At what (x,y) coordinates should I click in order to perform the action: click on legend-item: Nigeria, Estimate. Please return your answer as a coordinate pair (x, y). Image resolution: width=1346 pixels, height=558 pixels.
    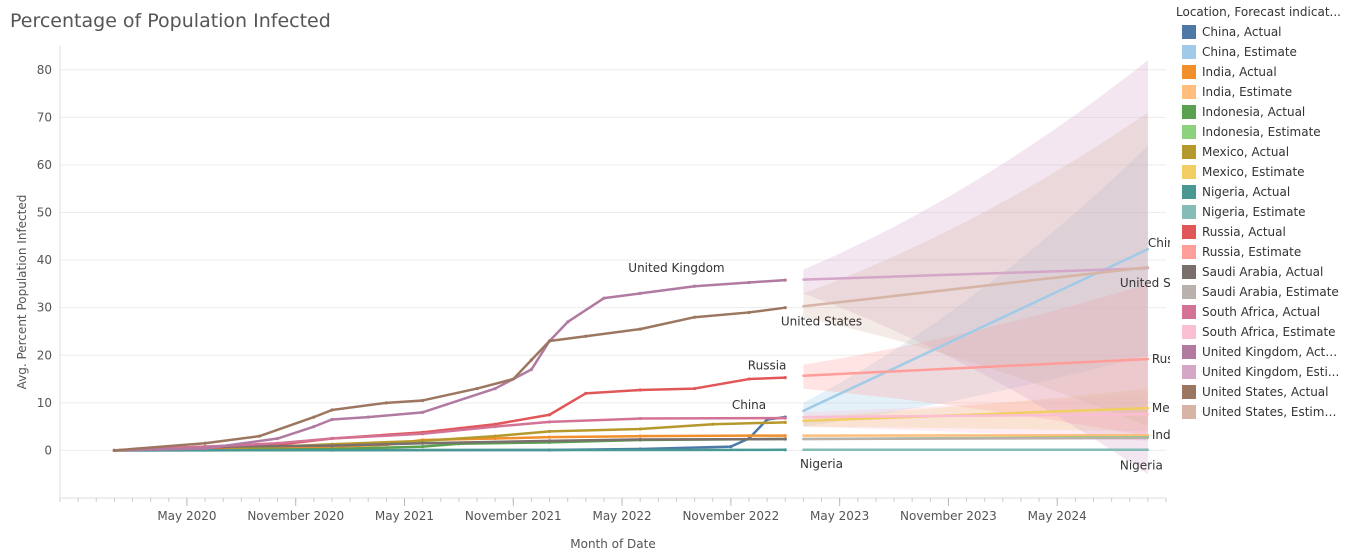
    Looking at the image, I should click on (1261, 212).